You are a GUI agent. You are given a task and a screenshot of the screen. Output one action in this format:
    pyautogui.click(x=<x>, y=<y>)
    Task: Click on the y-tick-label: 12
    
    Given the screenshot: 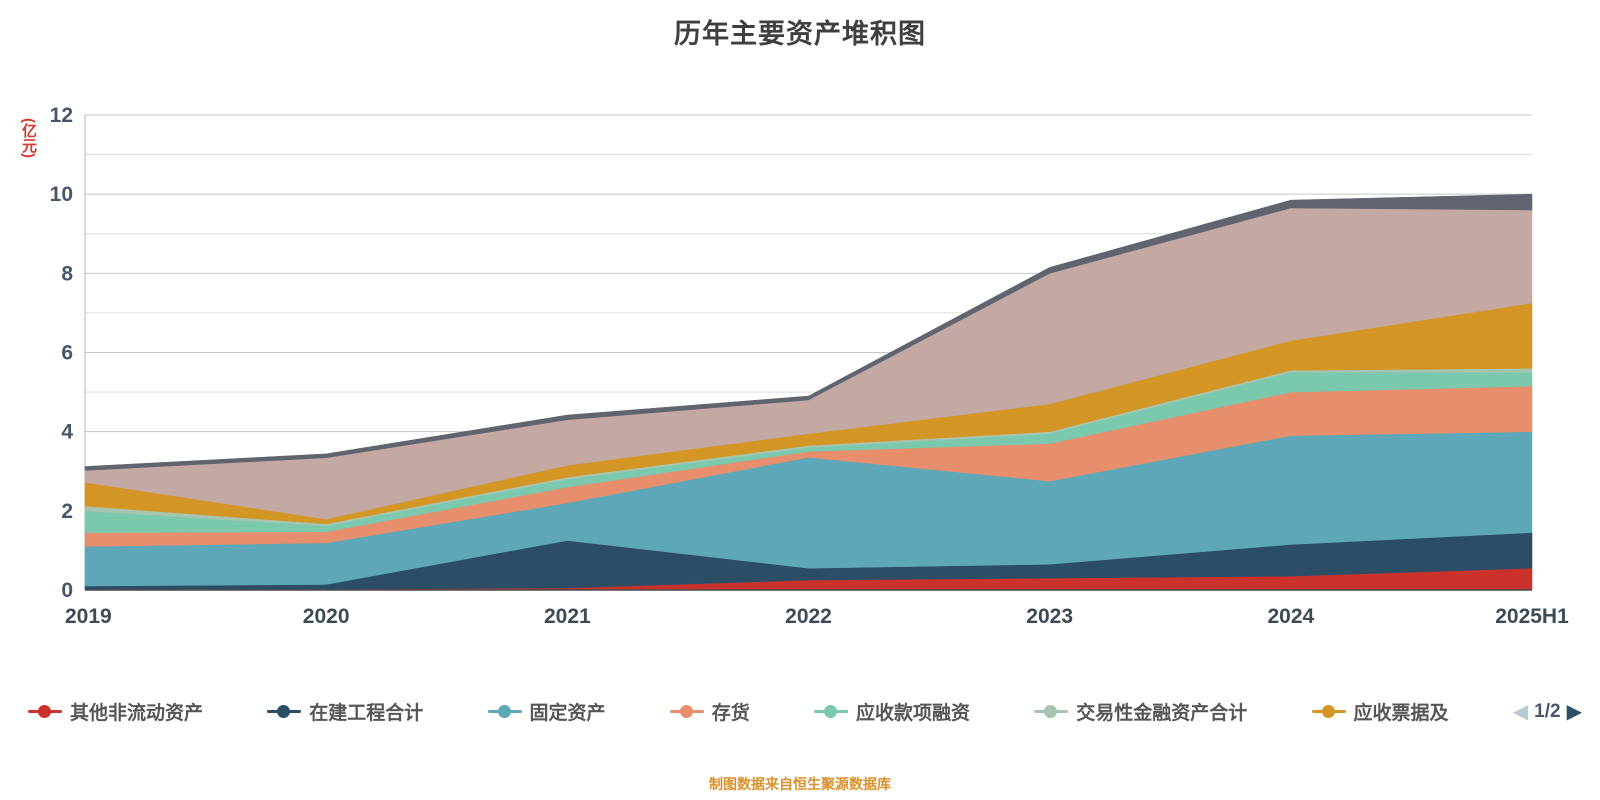 What is the action you would take?
    pyautogui.click(x=61, y=115)
    